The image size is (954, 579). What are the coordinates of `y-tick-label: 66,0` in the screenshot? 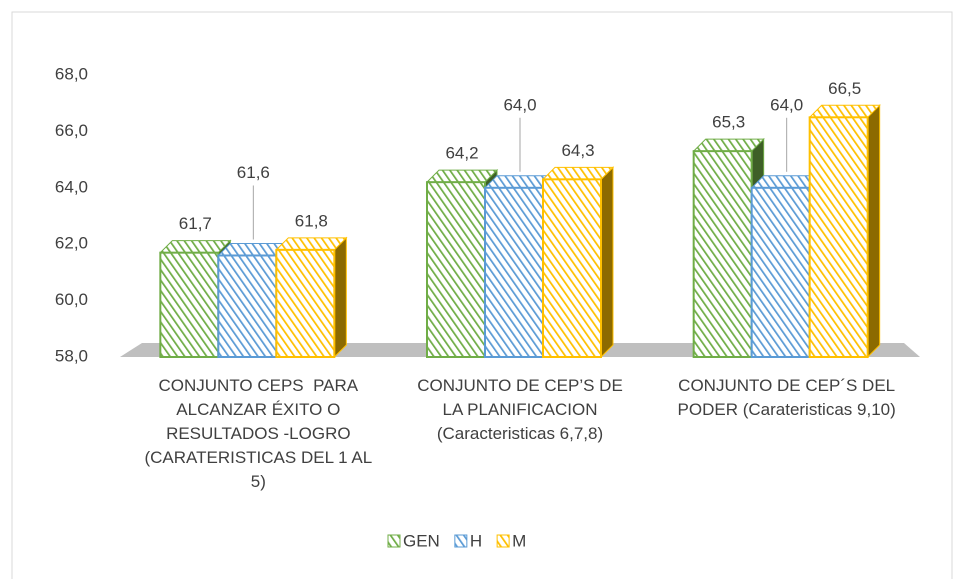 It's located at (71, 130).